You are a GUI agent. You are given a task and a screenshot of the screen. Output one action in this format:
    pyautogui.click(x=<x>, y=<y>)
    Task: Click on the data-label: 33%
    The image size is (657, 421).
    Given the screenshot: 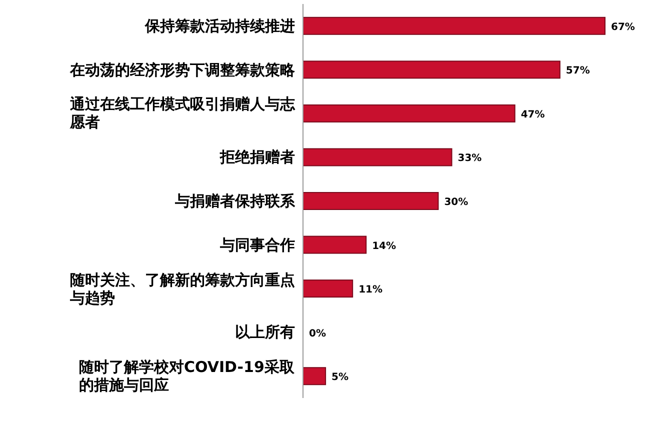 What is the action you would take?
    pyautogui.click(x=470, y=158)
    